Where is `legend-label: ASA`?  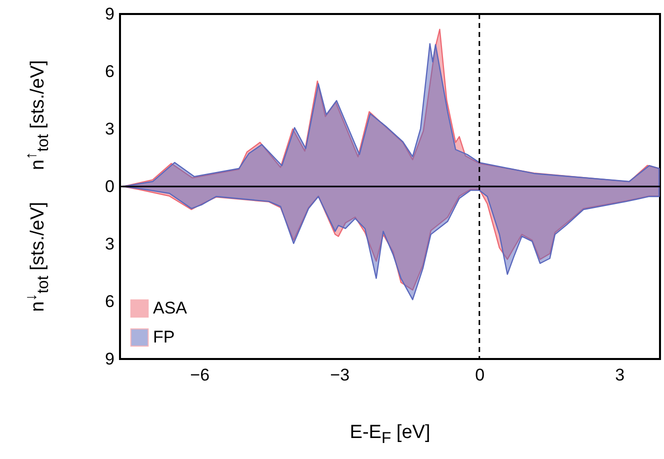 legend-label: ASA is located at coordinates (170, 308).